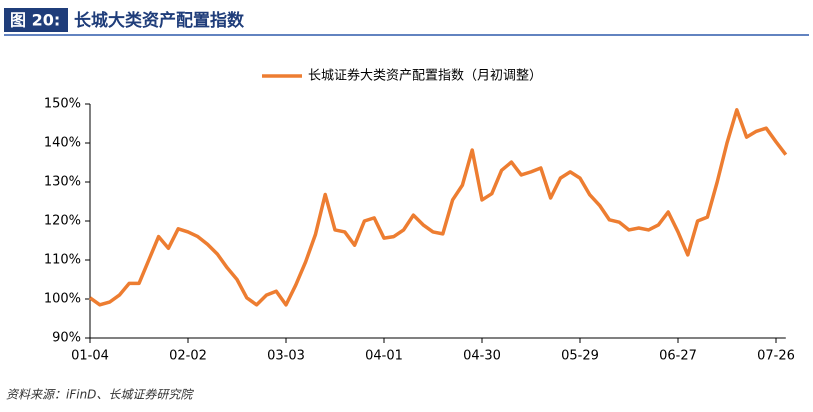 The width and height of the screenshot is (813, 412). I want to click on y-tick-label: 130%, so click(62, 182).